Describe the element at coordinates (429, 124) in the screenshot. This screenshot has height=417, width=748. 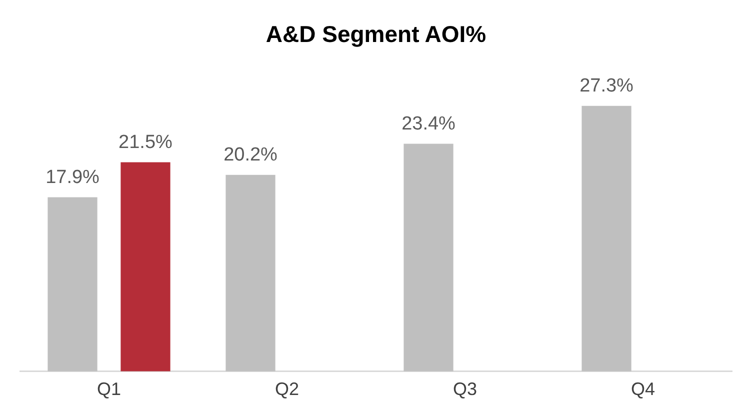
I see `data-label: 23.4%` at that location.